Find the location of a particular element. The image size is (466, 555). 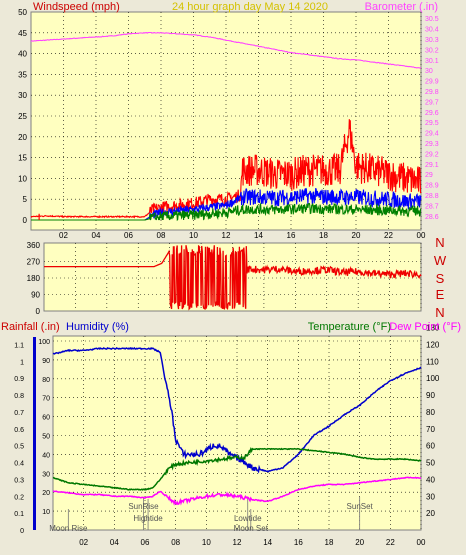

direction-line is located at coordinates (233, 277).